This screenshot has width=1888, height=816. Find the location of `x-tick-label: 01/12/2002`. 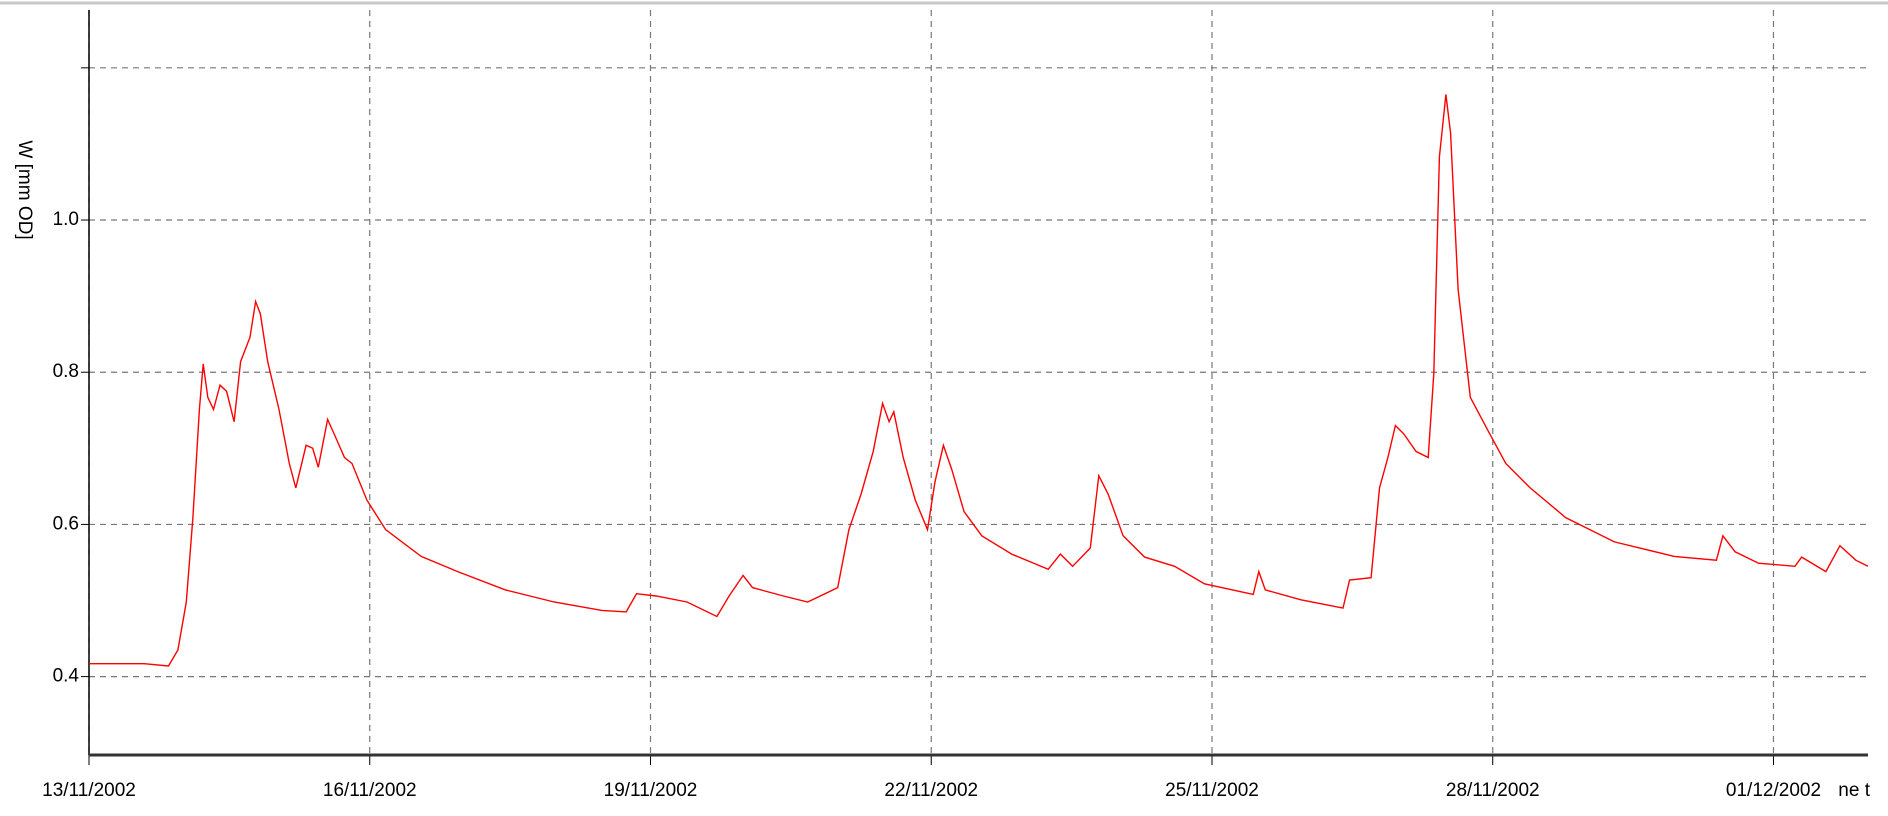

x-tick-label: 01/12/2002 is located at coordinates (1773, 790).